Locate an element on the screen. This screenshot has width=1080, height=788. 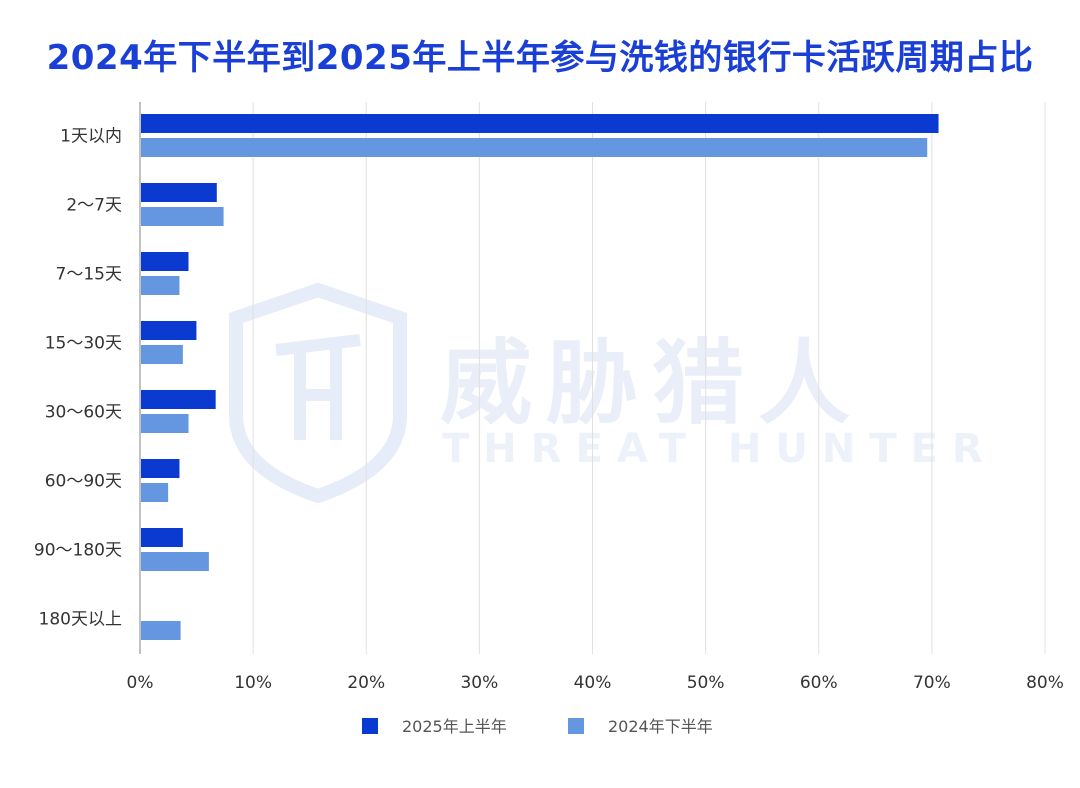
x-tick-label: 20% is located at coordinates (366, 683).